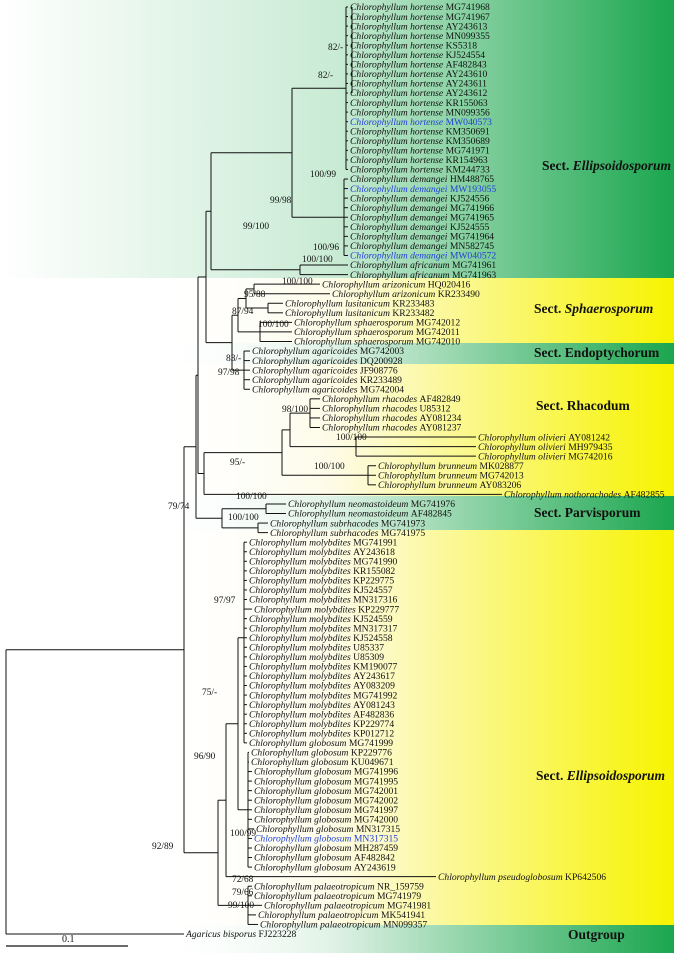 The height and width of the screenshot is (953, 674). I want to click on leaf-label: Chlorophyllum palaeotropicum MG741981, so click(347, 906).